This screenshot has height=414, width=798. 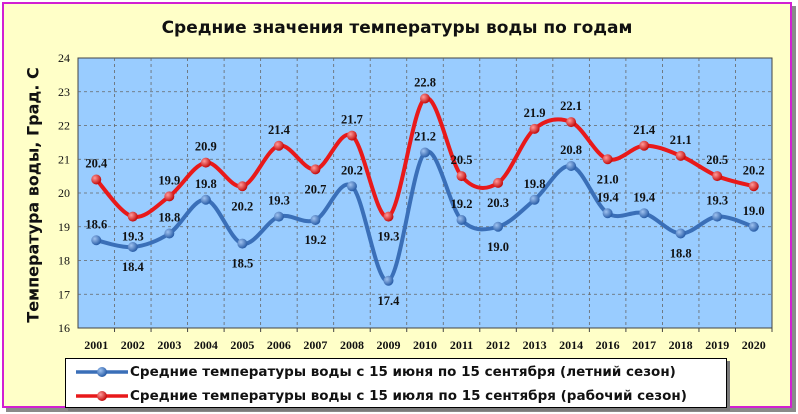 I want to click on legend-swatch-work, so click(x=102, y=396).